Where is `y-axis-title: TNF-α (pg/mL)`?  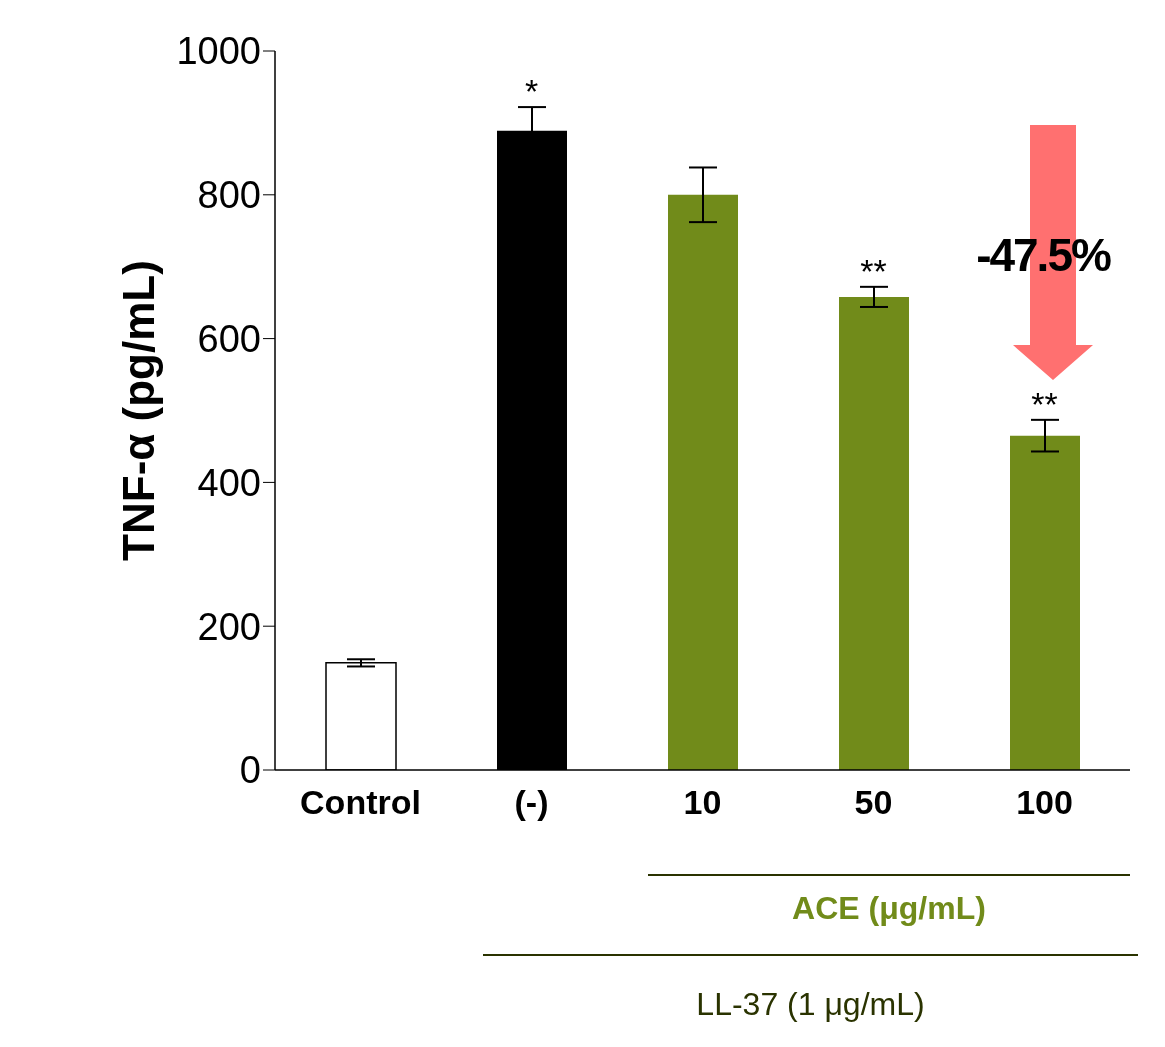
y-axis-title: TNF-α (pg/mL) is located at coordinates (138, 410).